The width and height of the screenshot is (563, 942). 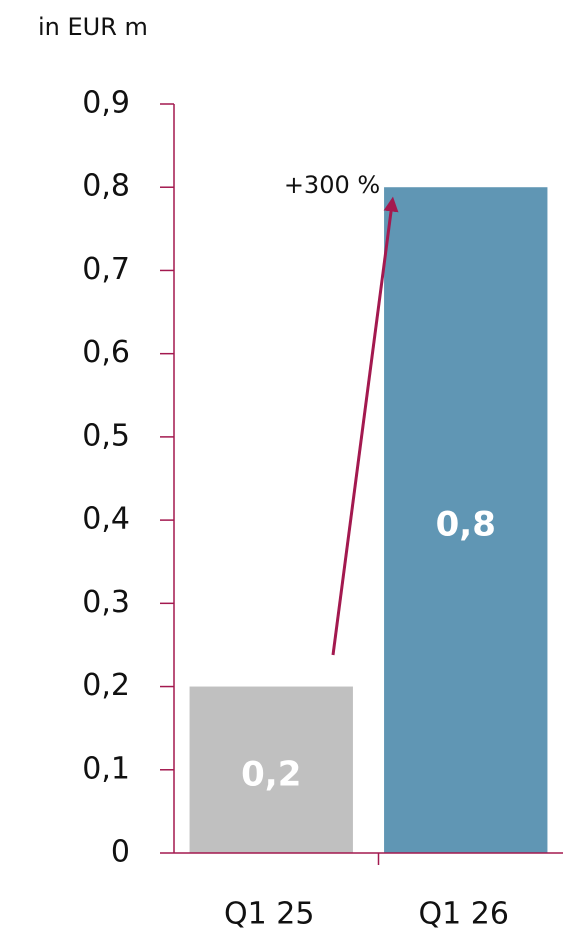 What do you see at coordinates (106, 519) in the screenshot?
I see `y-tick-label: 0,4` at bounding box center [106, 519].